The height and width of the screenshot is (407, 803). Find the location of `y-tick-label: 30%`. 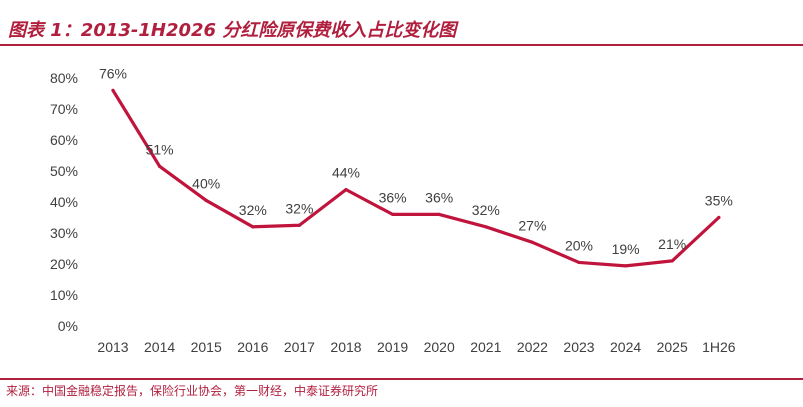

y-tick-label: 30% is located at coordinates (64, 233).